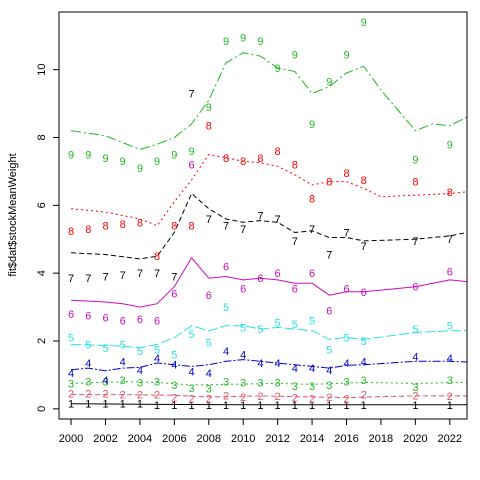 The width and height of the screenshot is (480, 480). What do you see at coordinates (295, 399) in the screenshot?
I see `point-2-2013: 2` at bounding box center [295, 399].